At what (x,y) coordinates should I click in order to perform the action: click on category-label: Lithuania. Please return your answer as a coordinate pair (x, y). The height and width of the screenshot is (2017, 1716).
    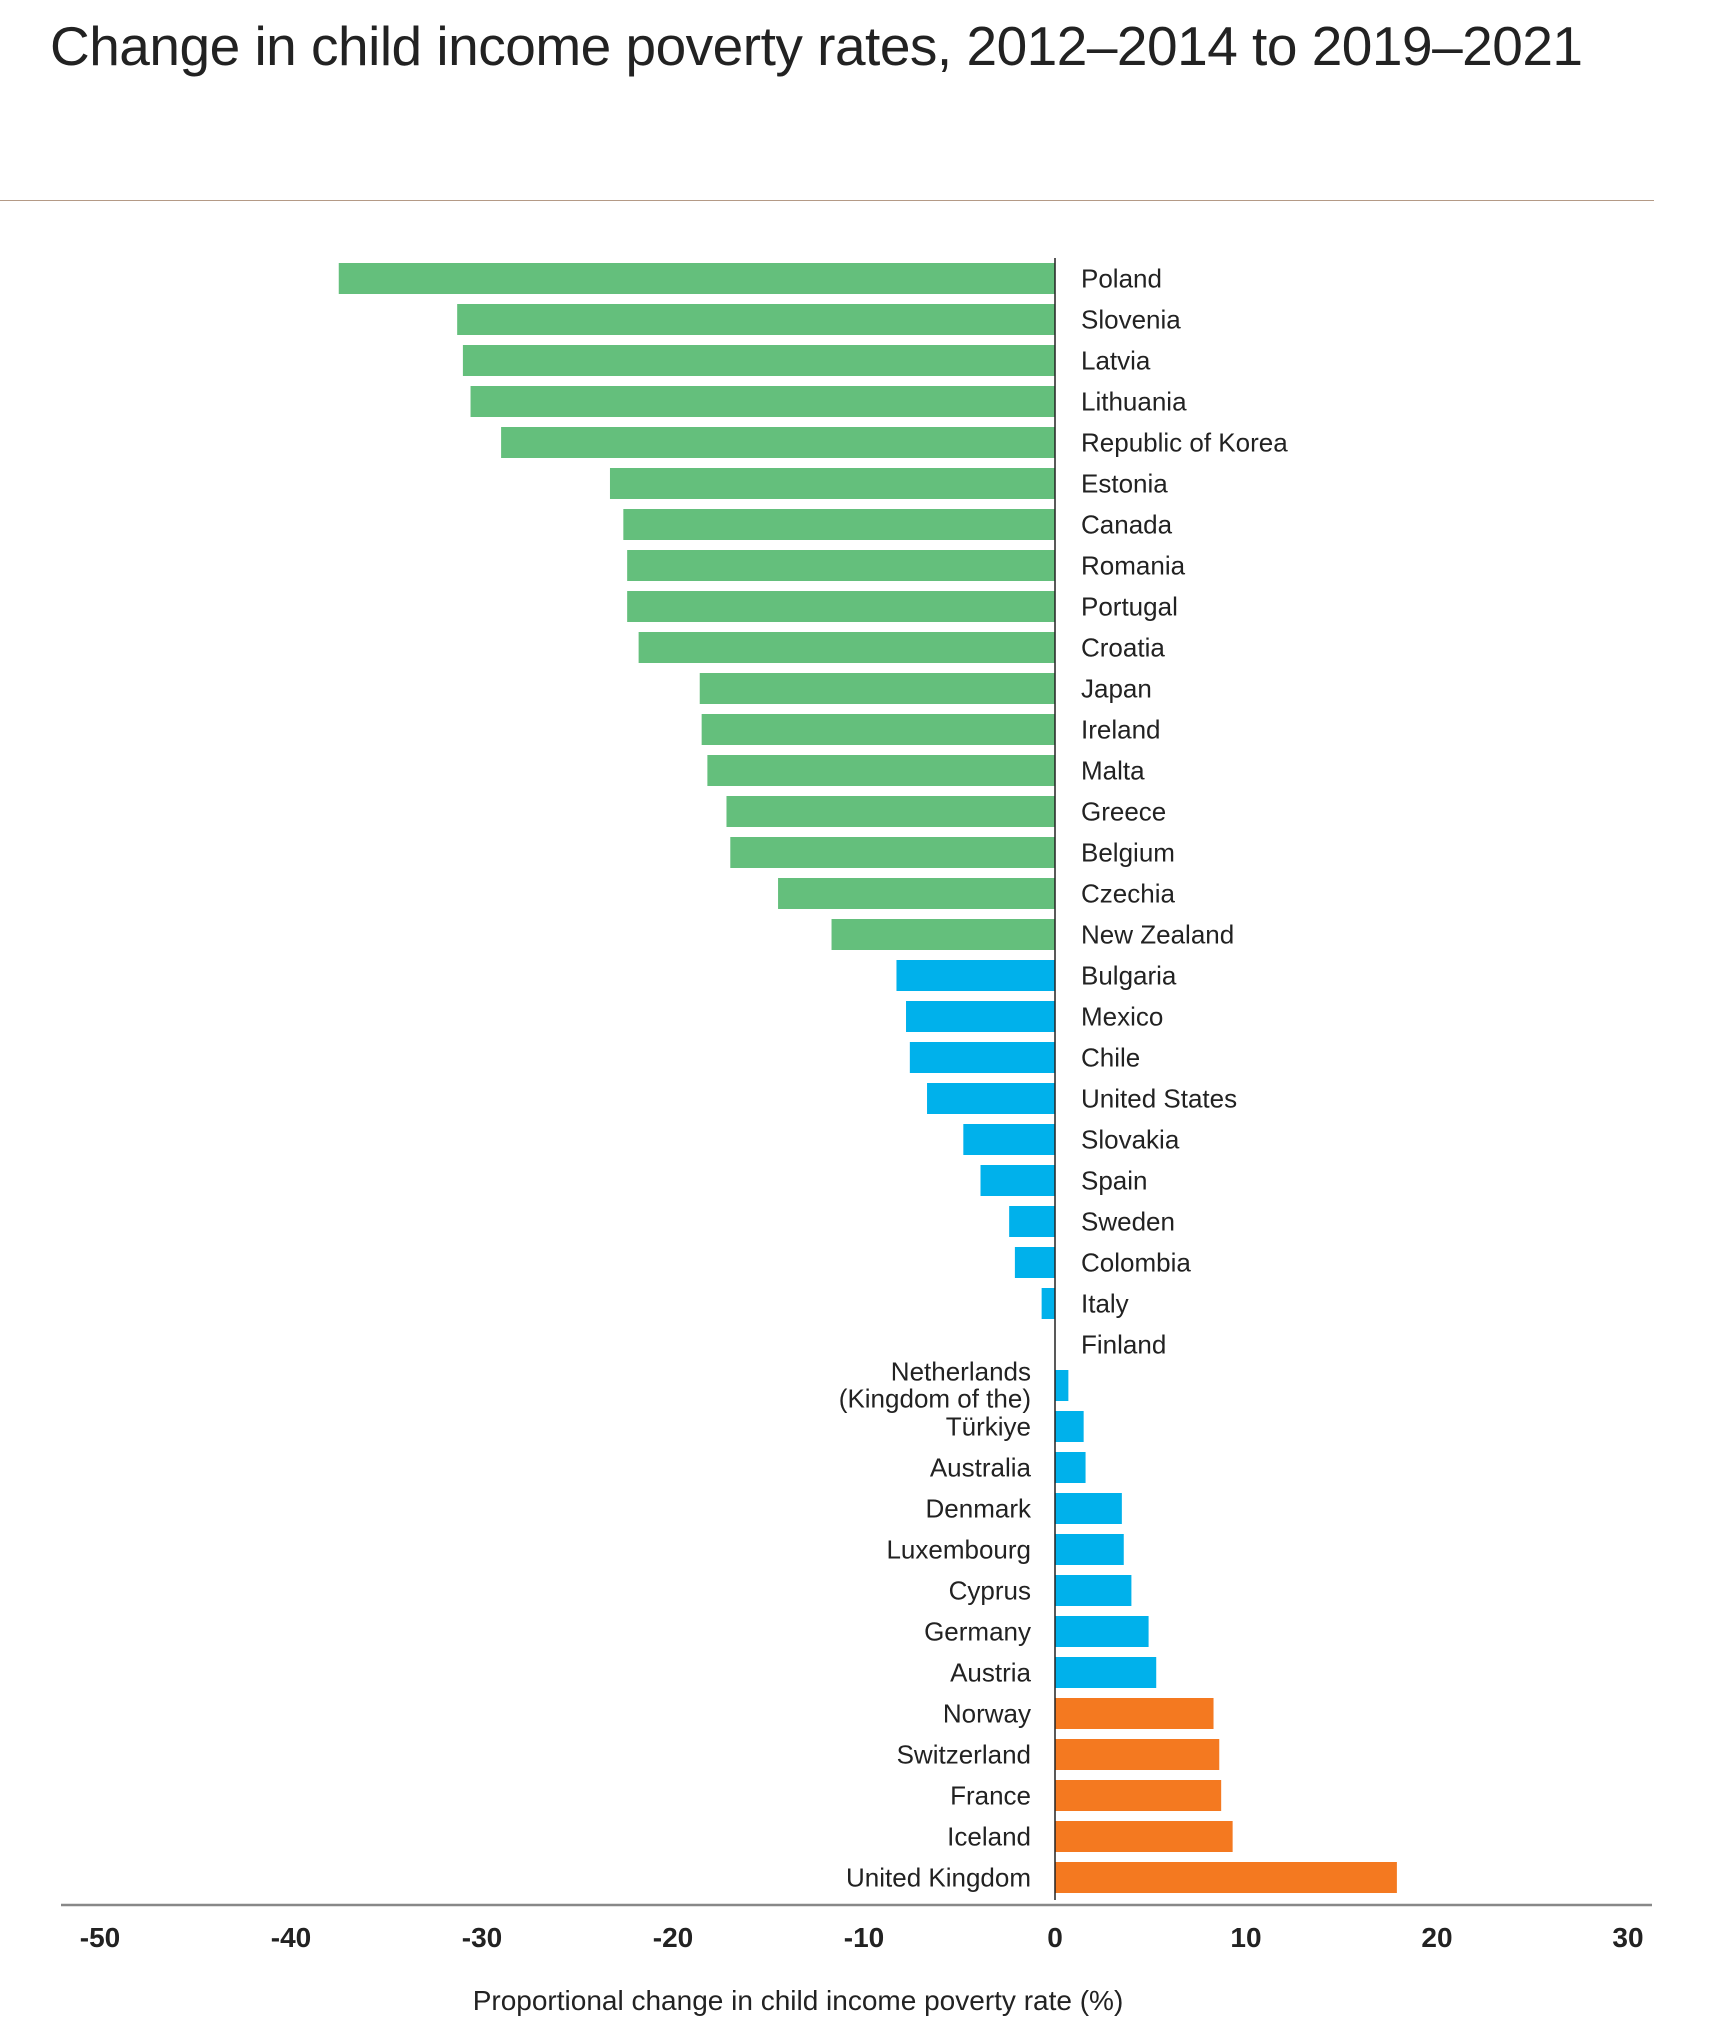
    Looking at the image, I should click on (1134, 402).